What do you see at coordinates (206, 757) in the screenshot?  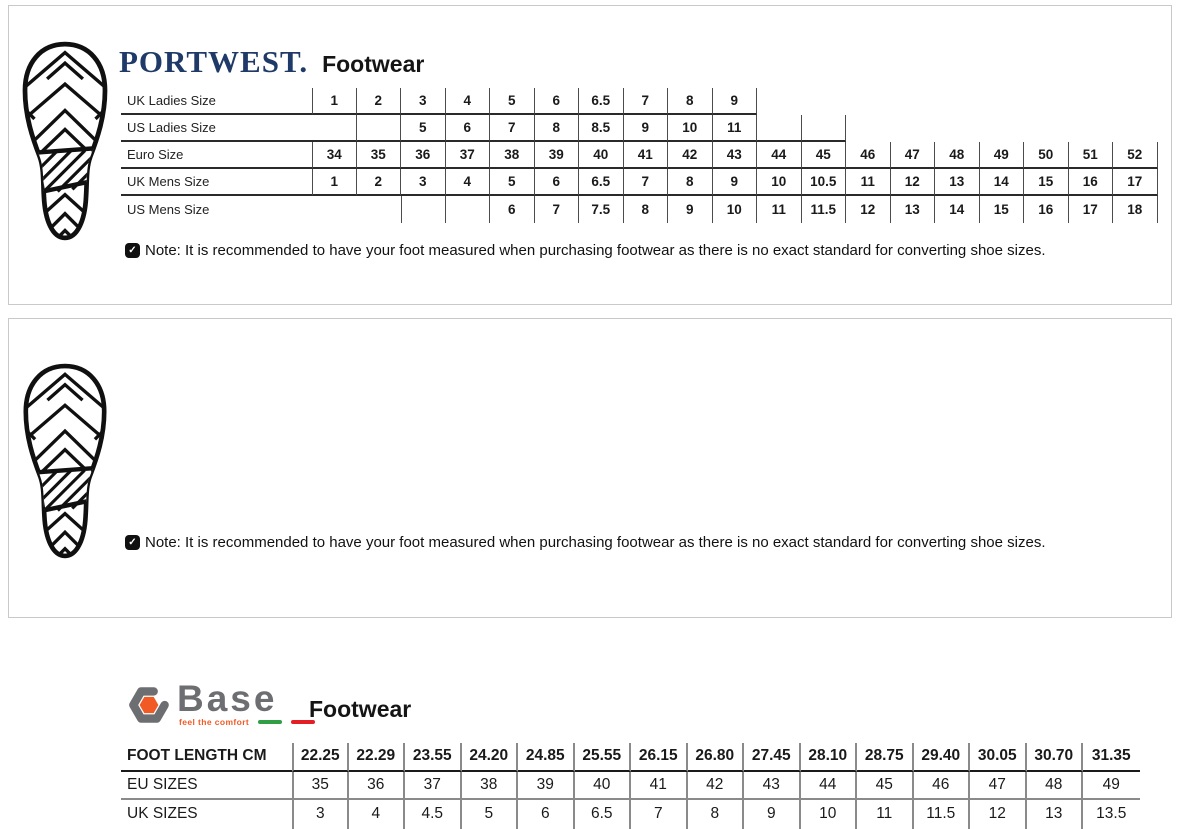 I see `row-label: FOOT LENGTH CM` at bounding box center [206, 757].